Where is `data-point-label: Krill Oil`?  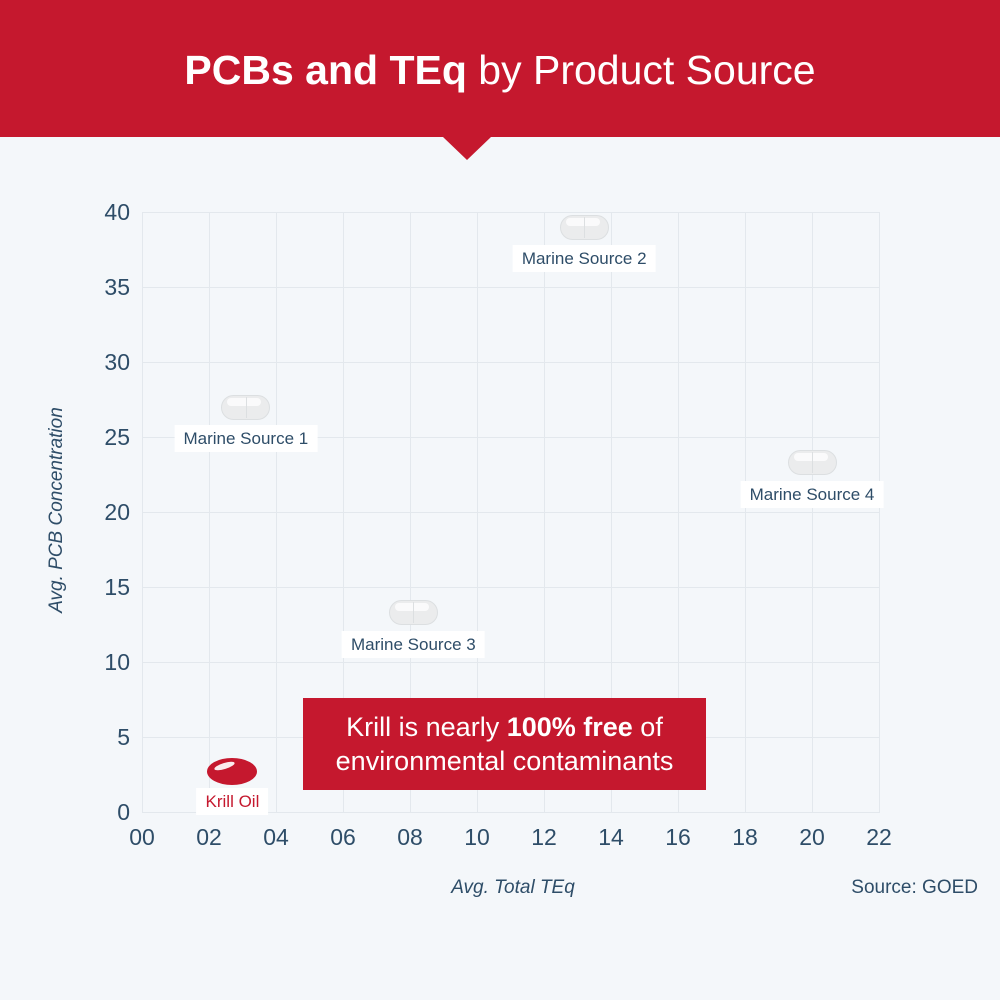 data-point-label: Krill Oil is located at coordinates (232, 801).